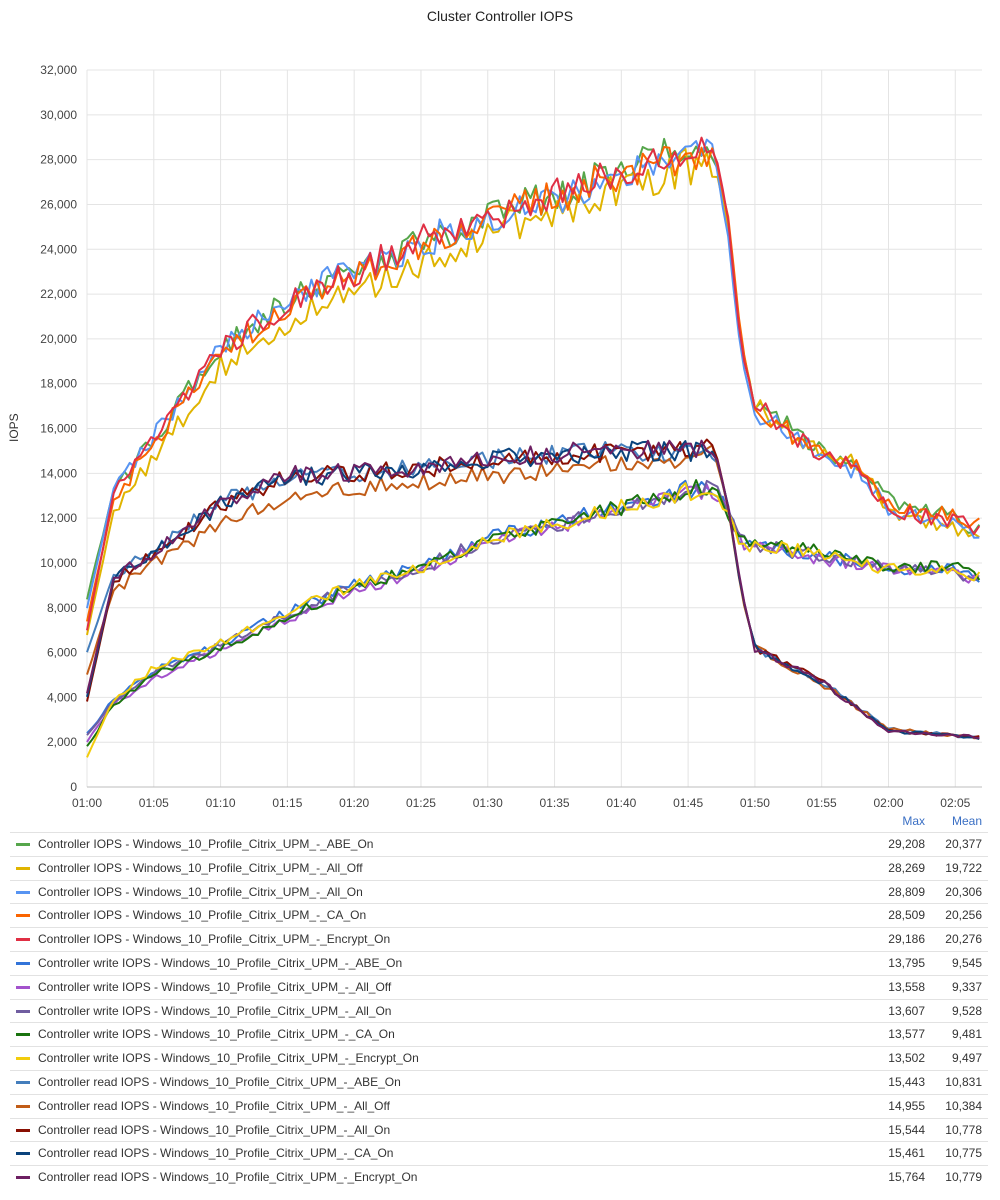 This screenshot has height=1200, width=1000. I want to click on y-tick-label: 4,000, so click(62, 697).